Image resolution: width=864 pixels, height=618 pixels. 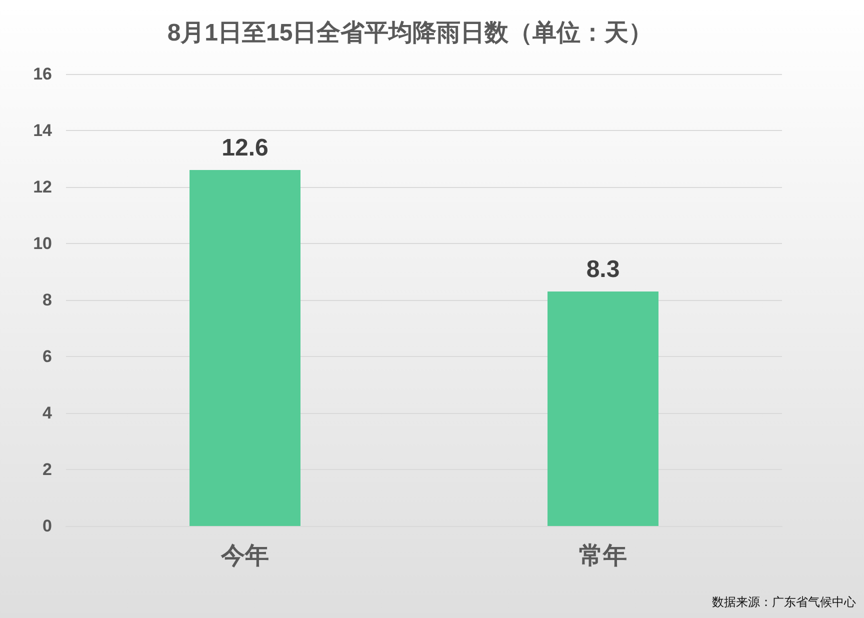 I want to click on x-tick-label: 今年, so click(x=244, y=556).